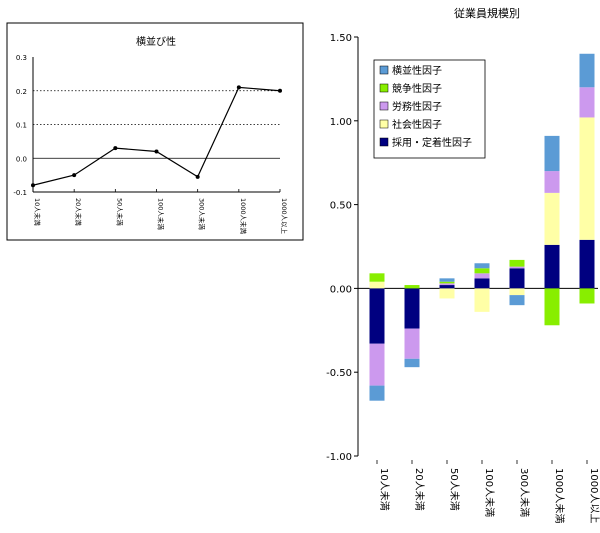 The width and height of the screenshot is (600, 533). Describe the element at coordinates (341, 289) in the screenshot. I see `bar-chart-y-tick-label: 0.00` at that location.